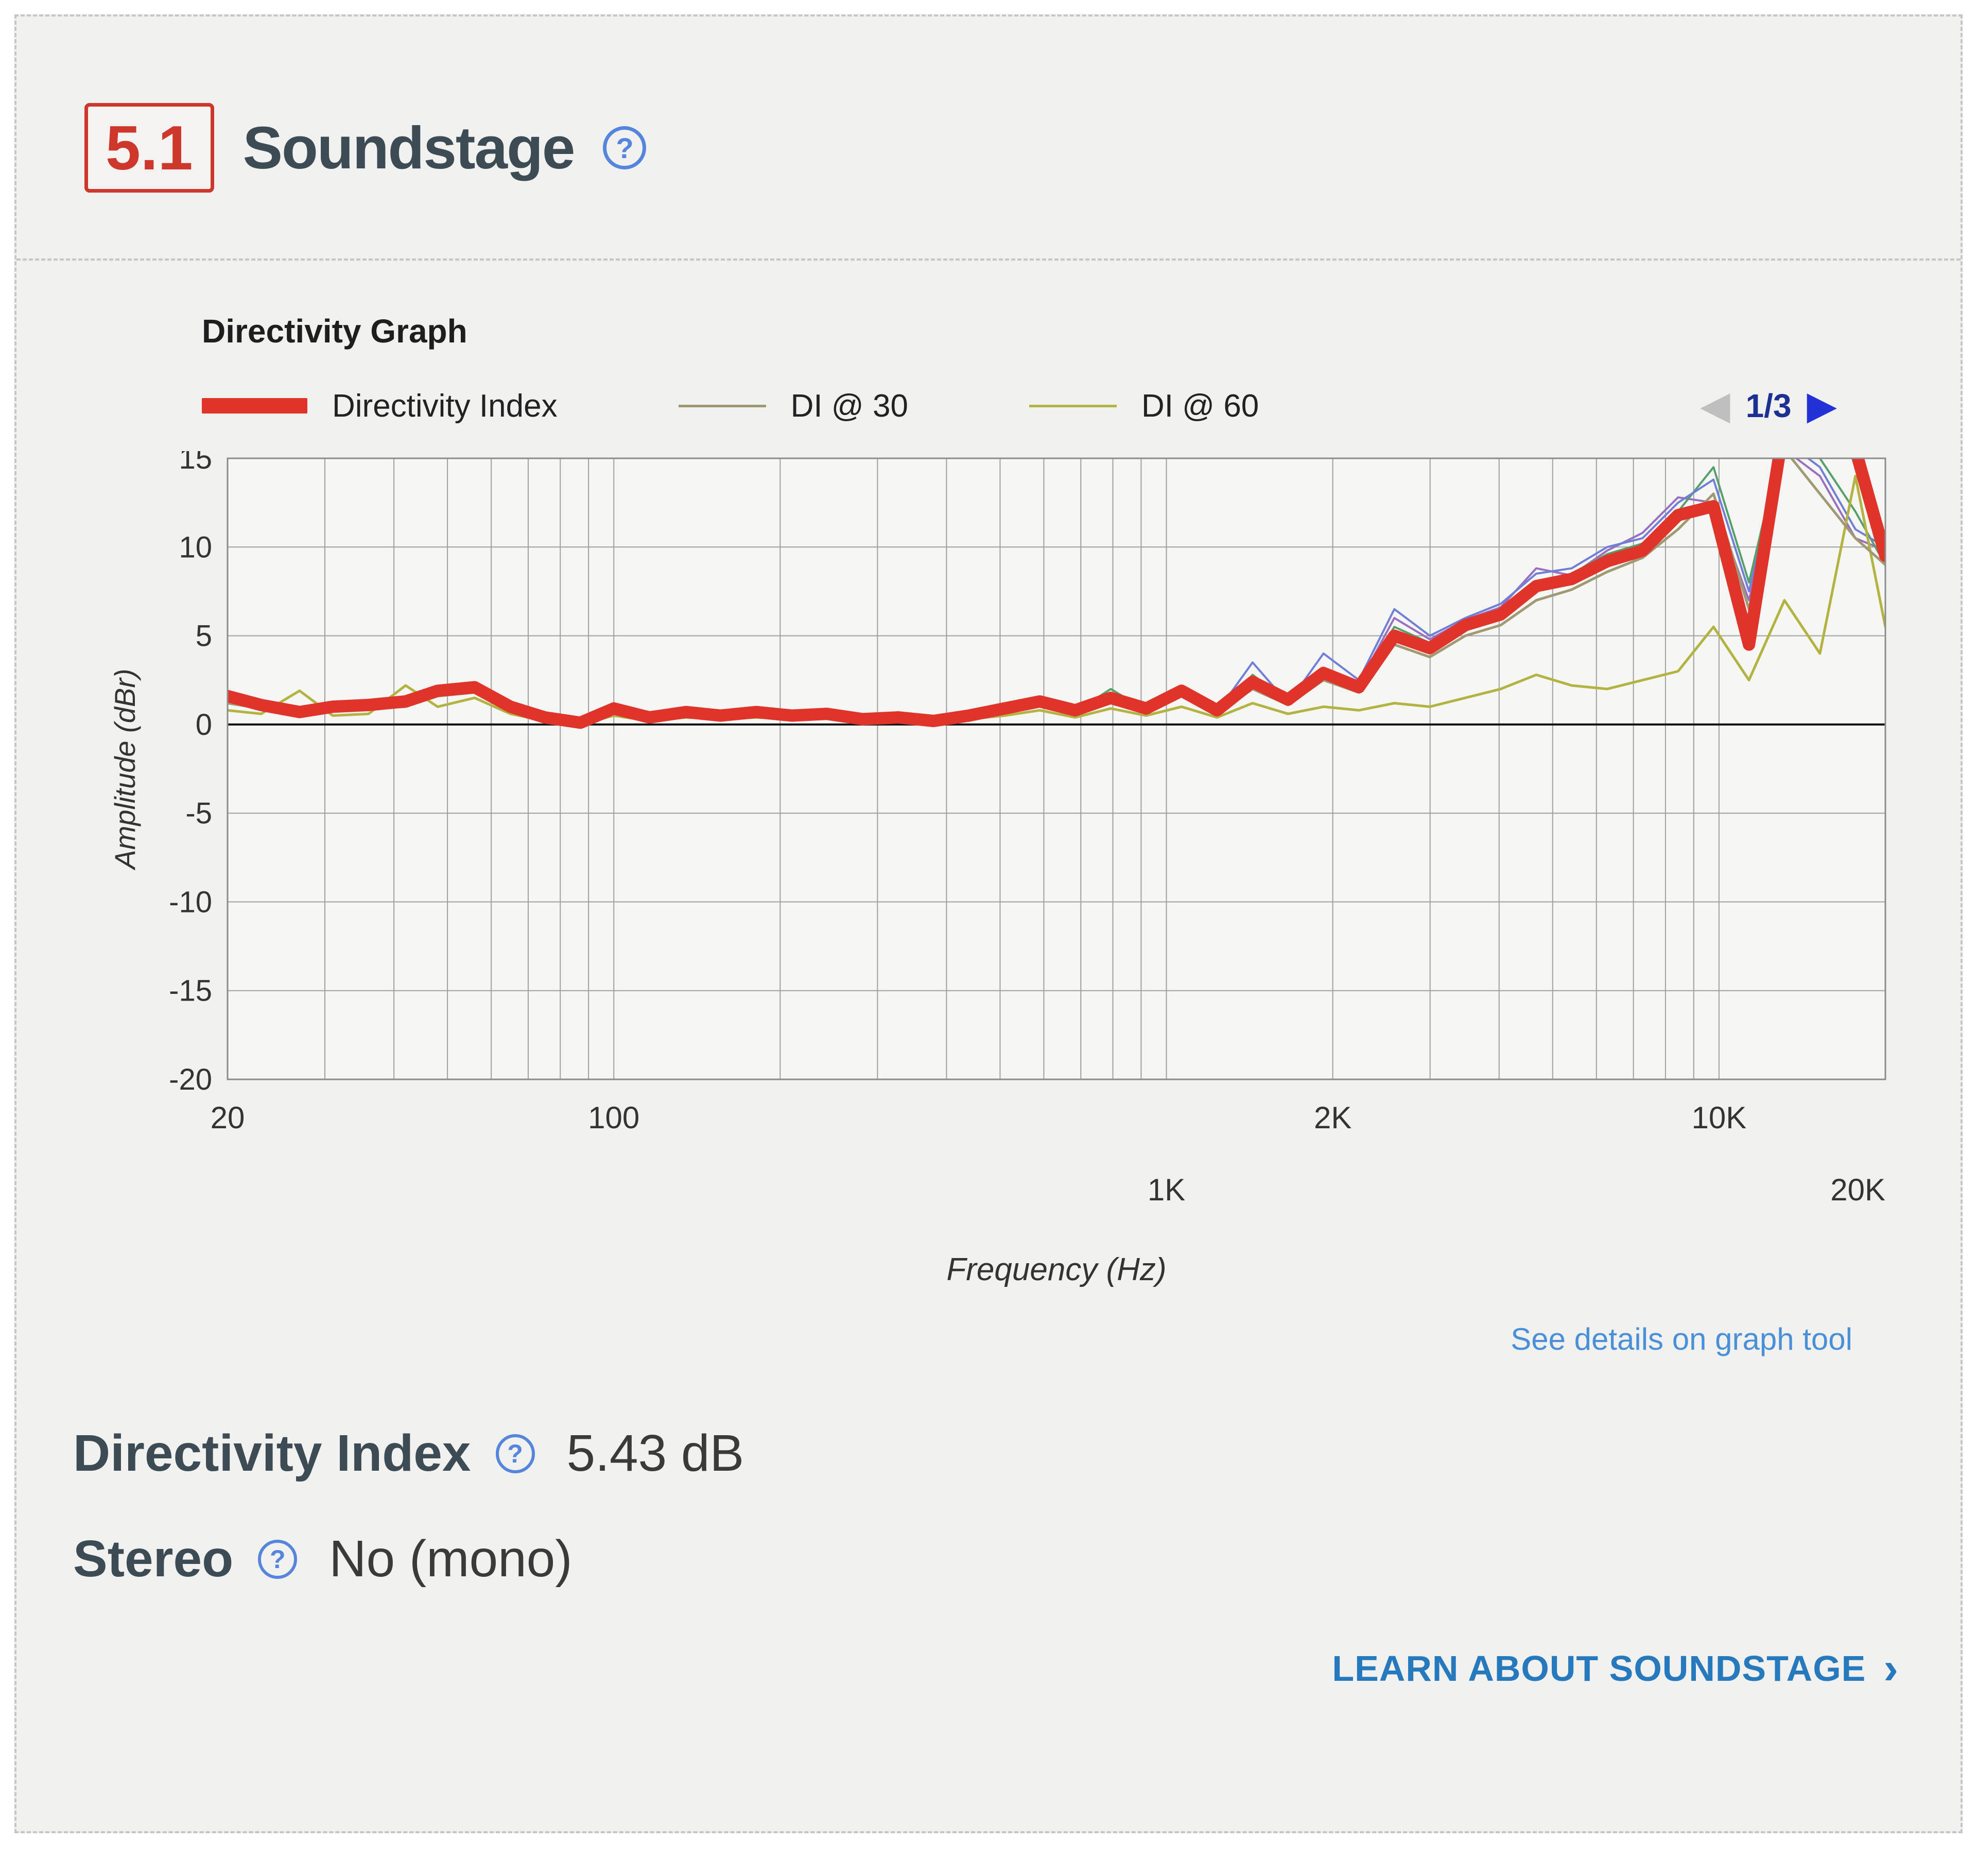  I want to click on legend-label: DI @ 60, so click(1200, 406).